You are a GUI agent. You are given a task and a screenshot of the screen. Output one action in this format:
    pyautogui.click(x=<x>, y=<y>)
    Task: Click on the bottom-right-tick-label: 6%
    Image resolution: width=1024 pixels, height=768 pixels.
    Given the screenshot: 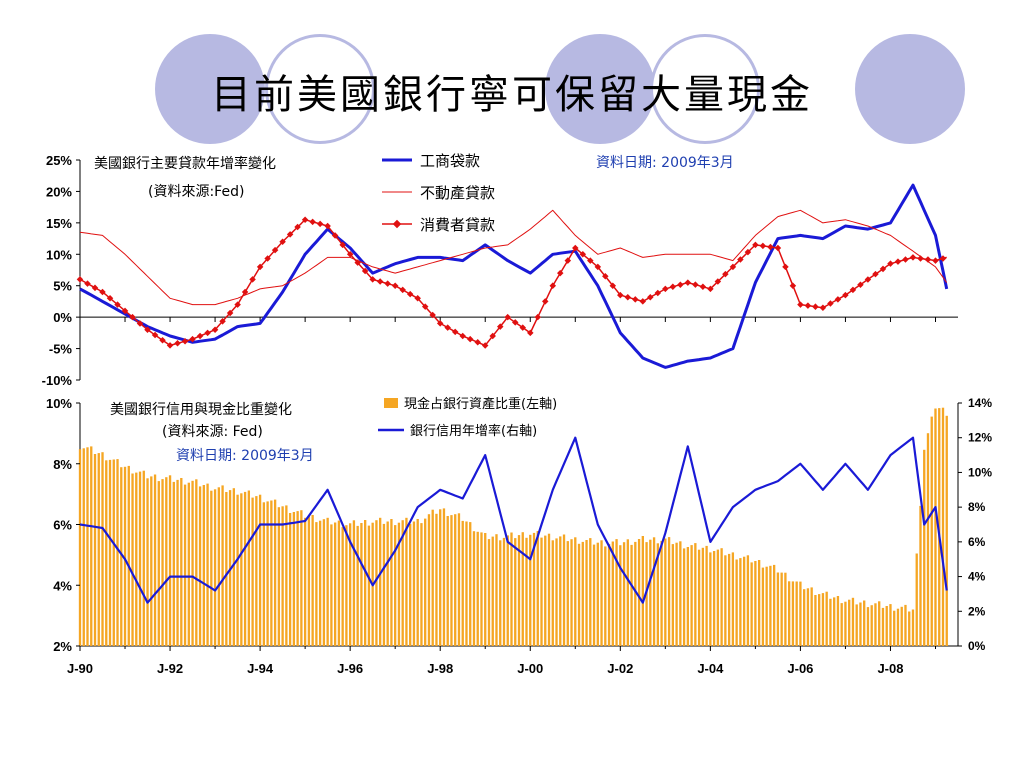 What is the action you would take?
    pyautogui.click(x=977, y=542)
    